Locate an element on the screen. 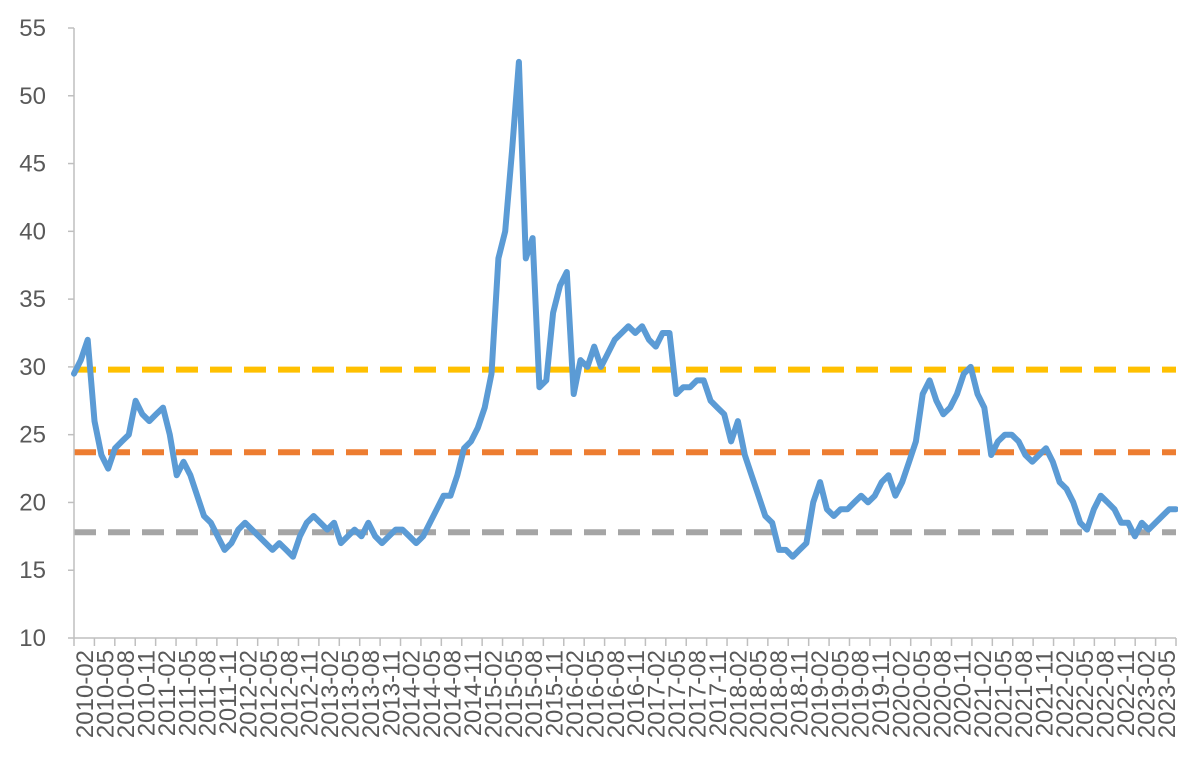  x-tick-label: 2013-02 is located at coordinates (330, 694).